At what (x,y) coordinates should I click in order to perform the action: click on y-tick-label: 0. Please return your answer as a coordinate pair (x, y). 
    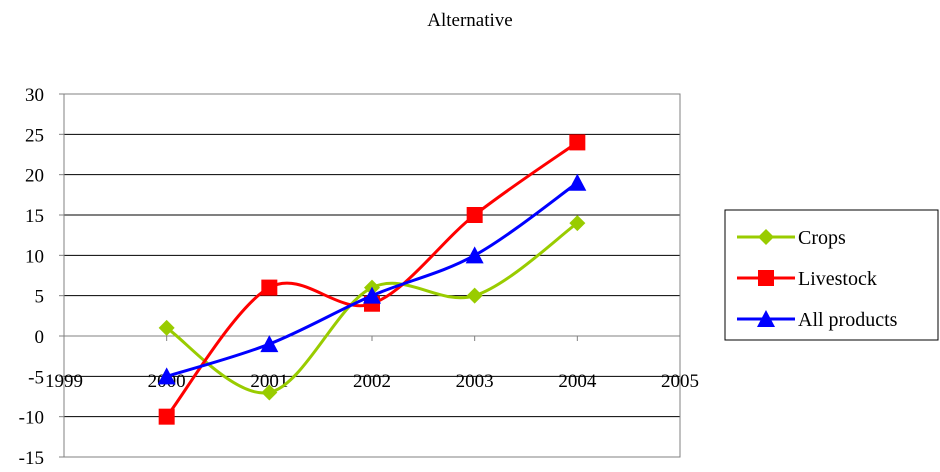
    Looking at the image, I should click on (40, 337).